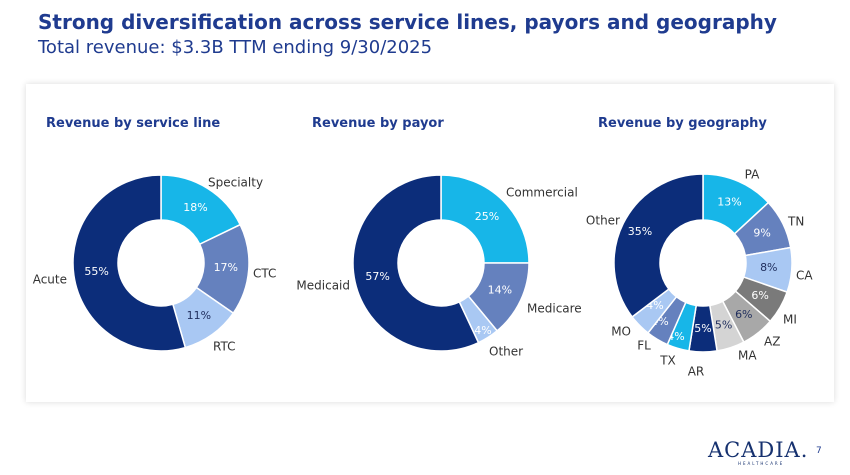  Describe the element at coordinates (795, 222) in the screenshot. I see `category-label-tn: TN` at that location.